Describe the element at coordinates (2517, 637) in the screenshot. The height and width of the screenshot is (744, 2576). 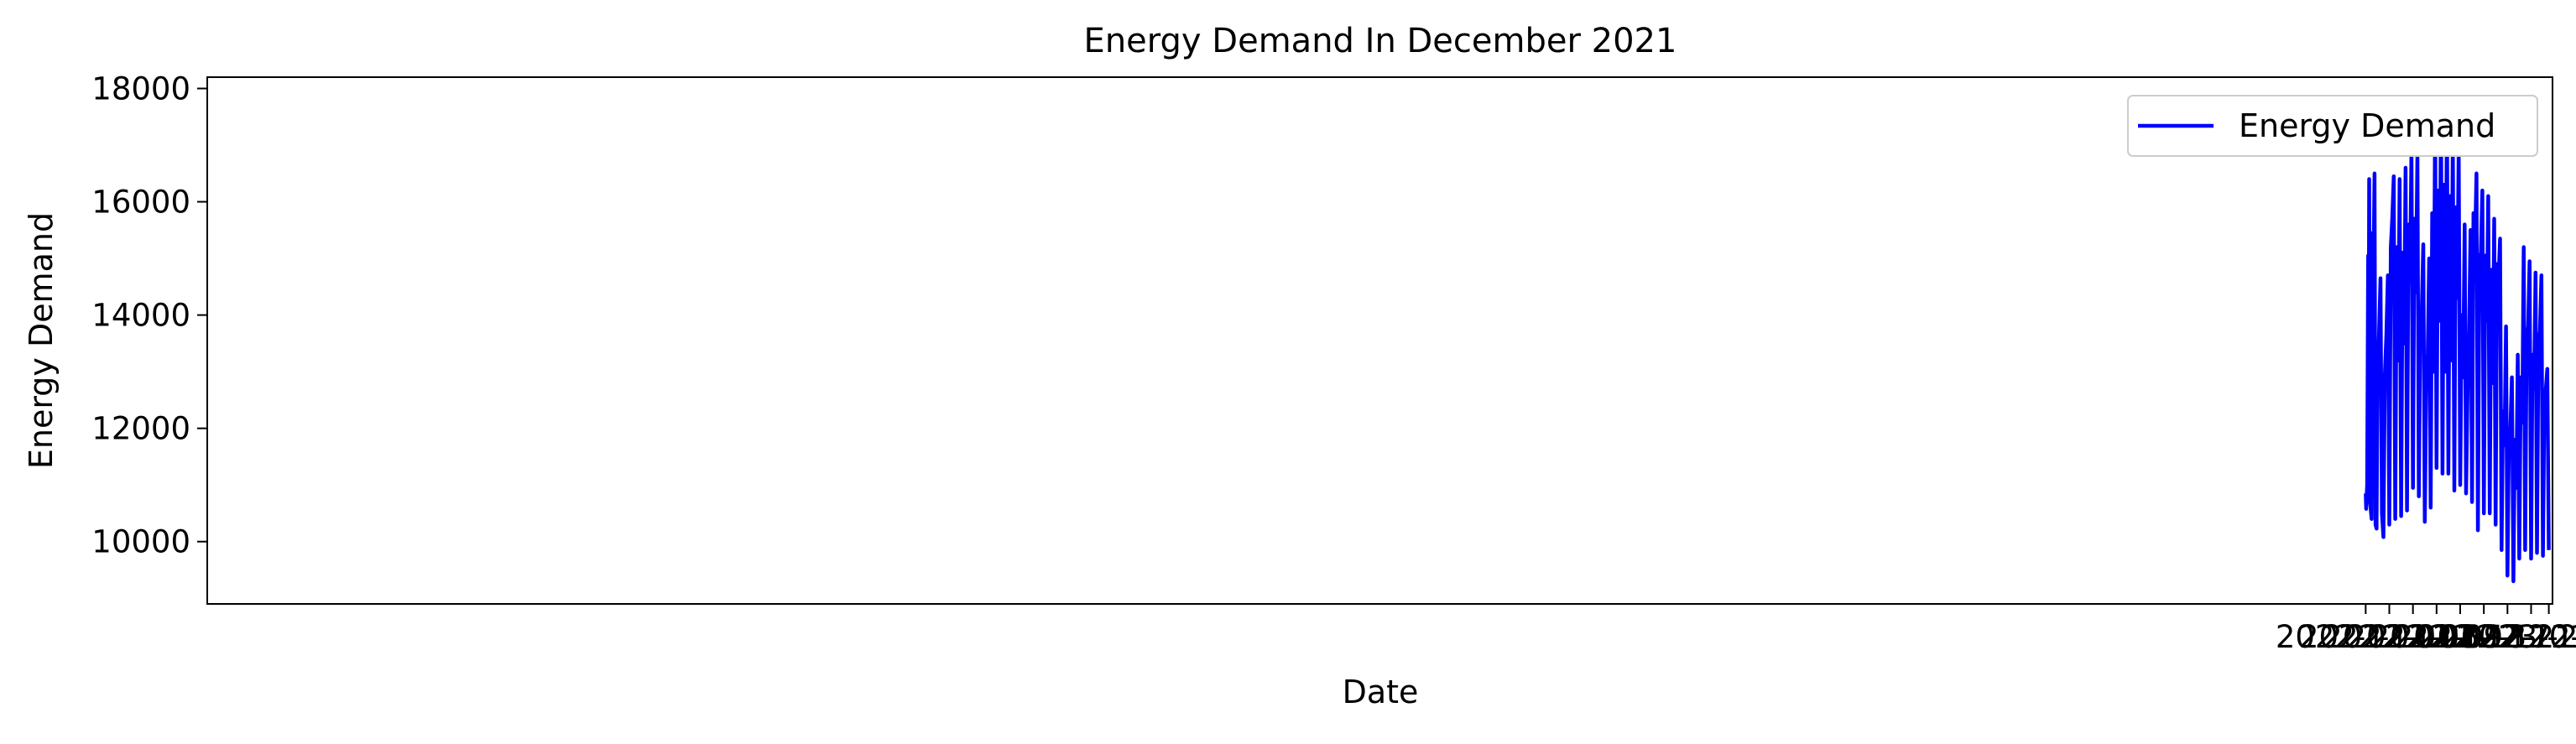
I see `x-tick-label: 2023-01-01` at that location.